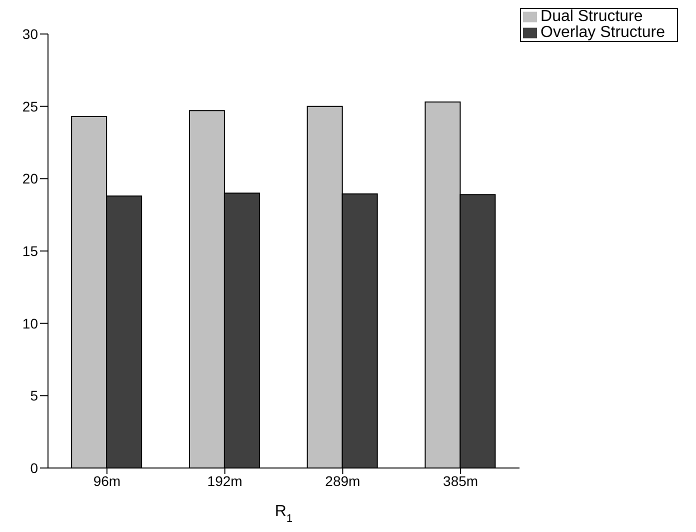 This screenshot has height=532, width=696. Describe the element at coordinates (224, 480) in the screenshot. I see `x-tick-label: 192m` at that location.